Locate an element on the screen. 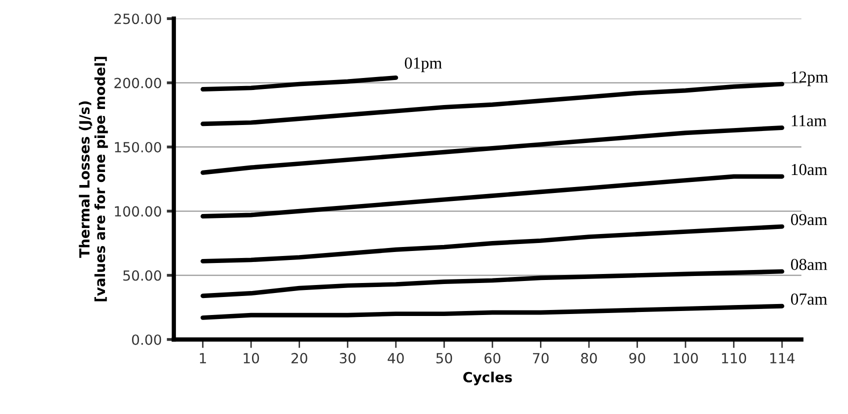  y-tick-label: 200.00 is located at coordinates (138, 83).